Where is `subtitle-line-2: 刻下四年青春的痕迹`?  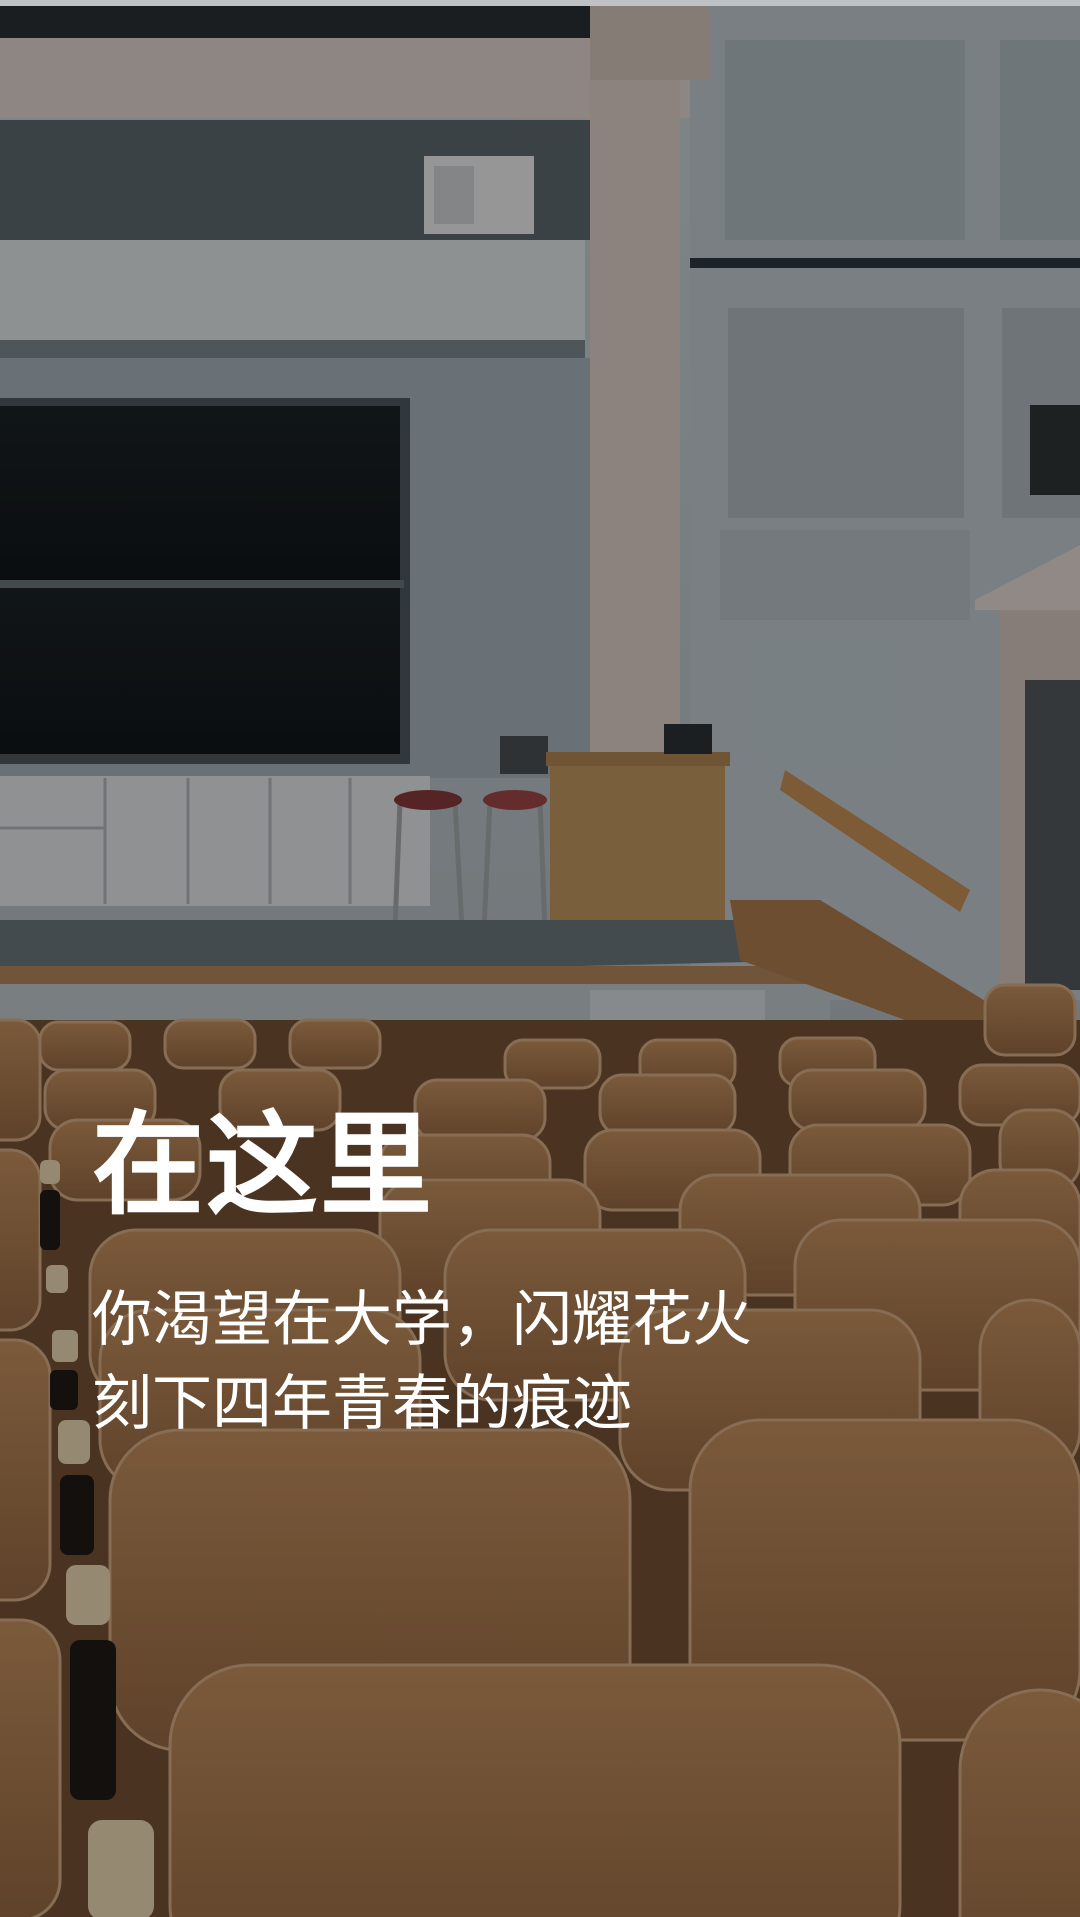 subtitle-line-2: 刻下四年青春的痕迹 is located at coordinates (362, 1404).